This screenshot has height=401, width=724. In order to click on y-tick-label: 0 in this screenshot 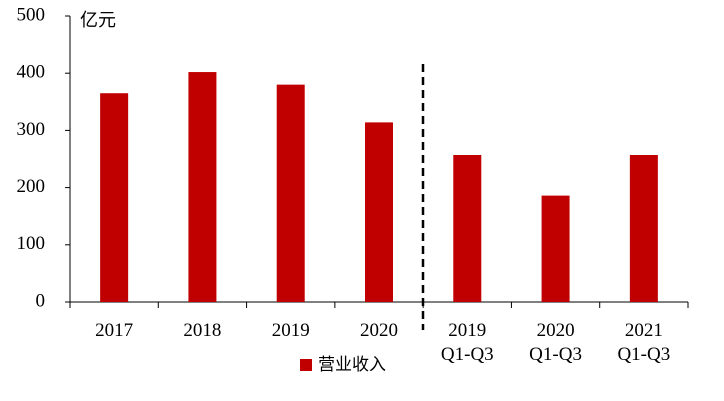, I will do `click(41, 300)`.